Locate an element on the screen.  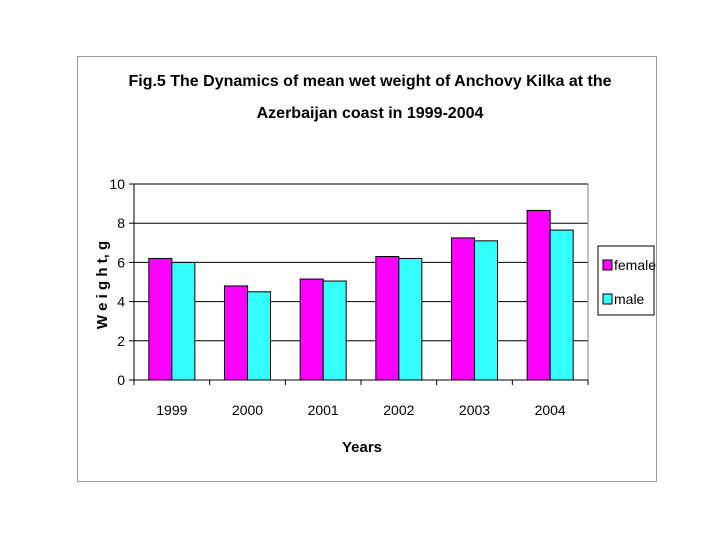
x-tick-labels: 1999 2000 2001 2002 2003 2004 is located at coordinates (361, 410).